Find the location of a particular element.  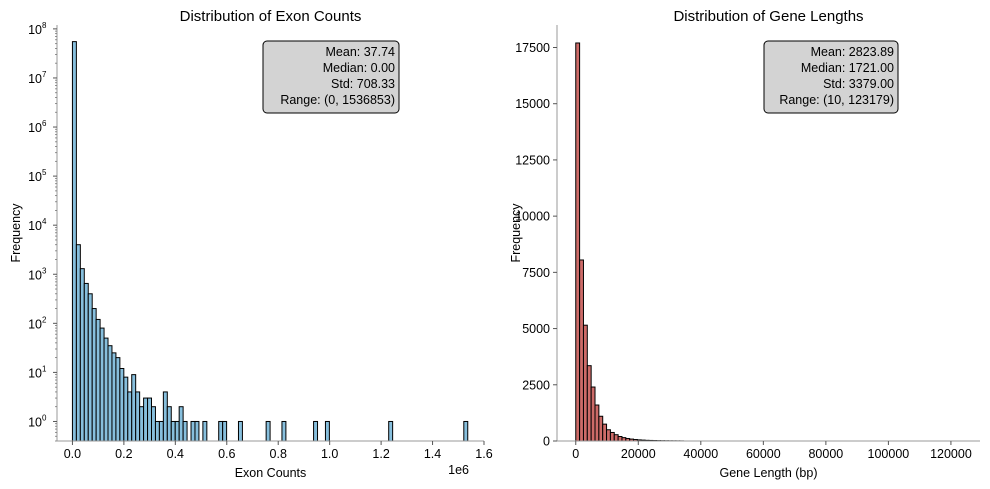

y-tick-label: 2500 is located at coordinates (536, 385).